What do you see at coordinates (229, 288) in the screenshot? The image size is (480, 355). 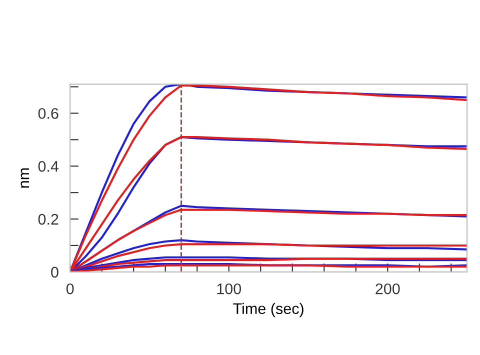 I see `x-tick-label: 100` at bounding box center [229, 288].